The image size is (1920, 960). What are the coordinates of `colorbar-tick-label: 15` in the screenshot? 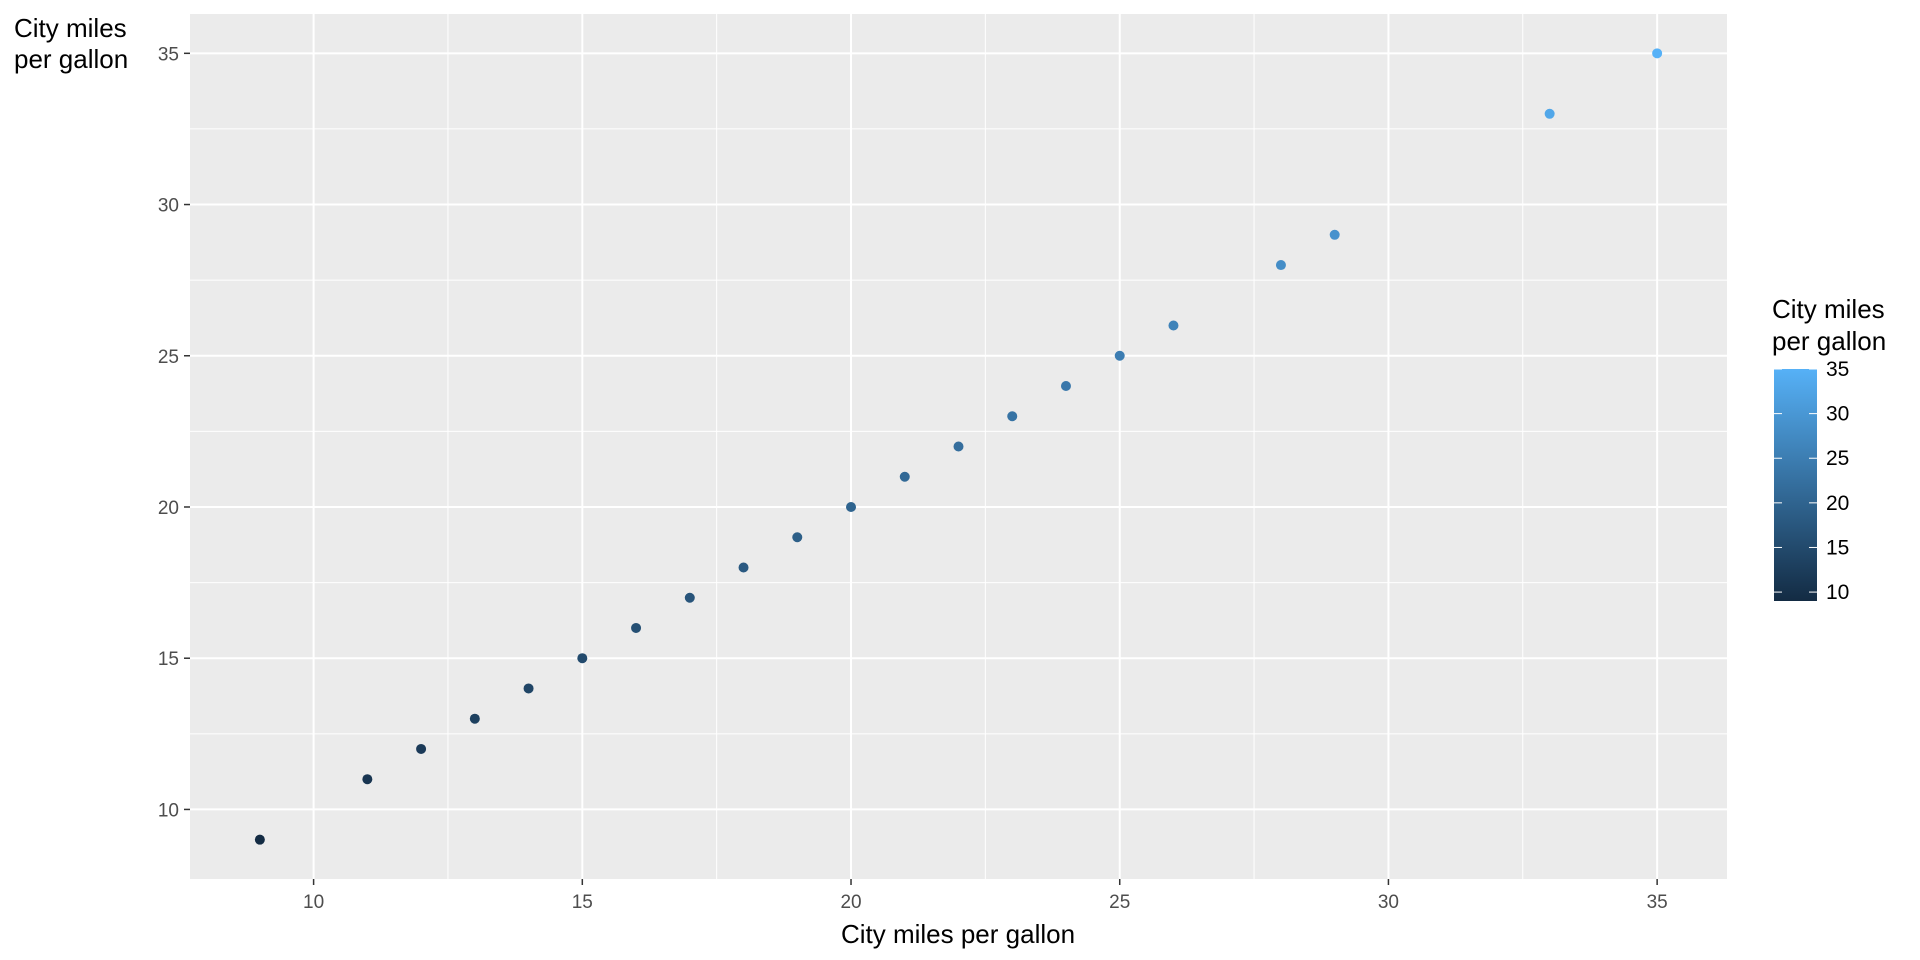 It's located at (1837, 547).